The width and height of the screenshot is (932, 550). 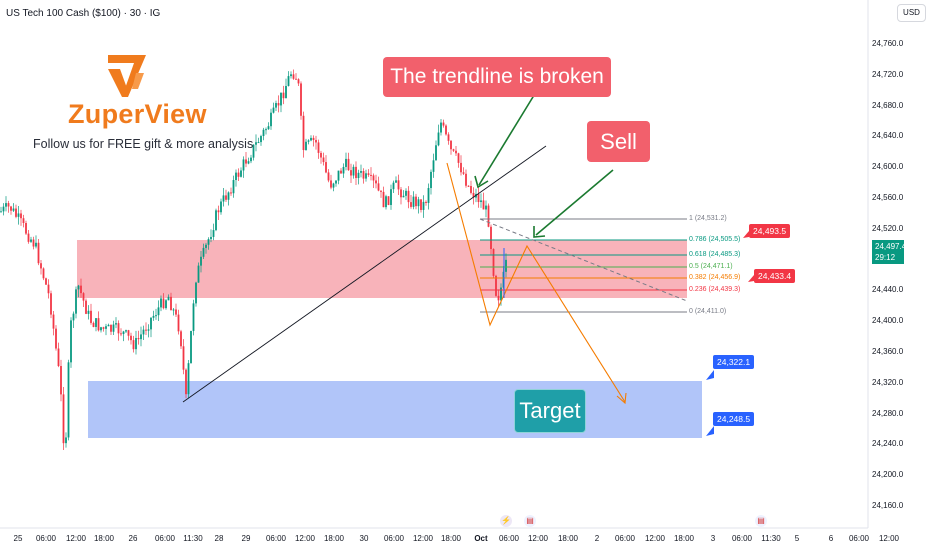 What do you see at coordinates (715, 289) in the screenshot?
I see `fib-level-label: 0.236 (24,439.3)` at bounding box center [715, 289].